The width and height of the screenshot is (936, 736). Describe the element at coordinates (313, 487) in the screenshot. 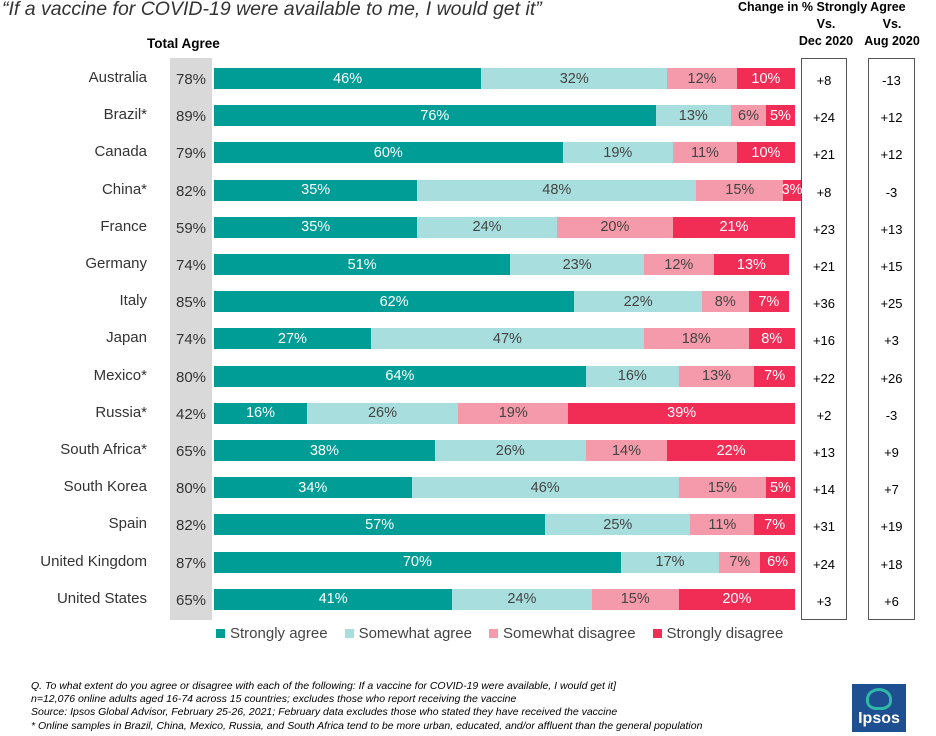

I see `bar-label-strongly-agree-south-korea: 34%` at that location.